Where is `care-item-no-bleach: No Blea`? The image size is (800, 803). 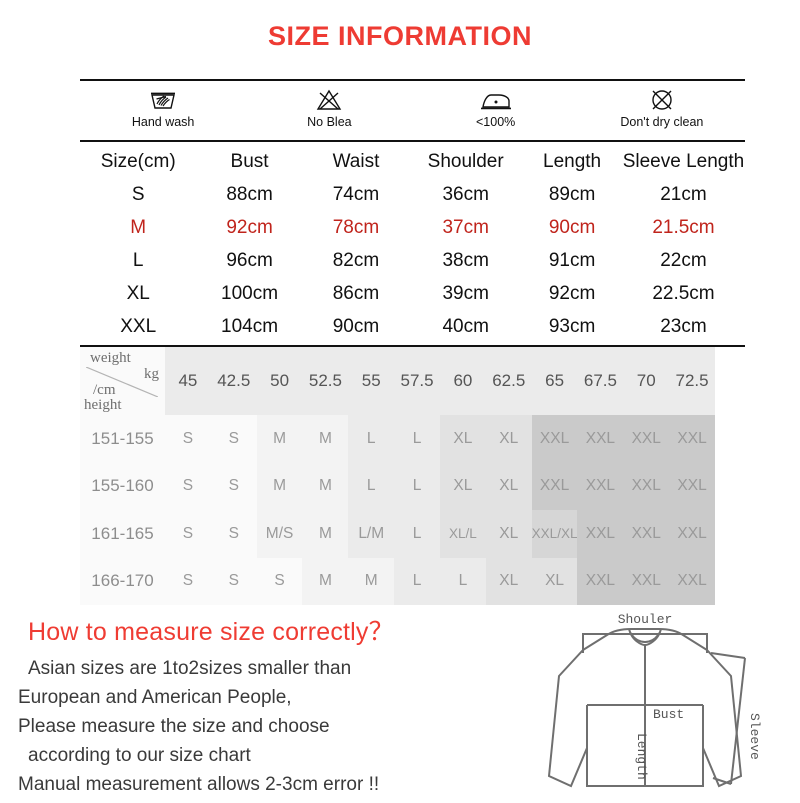 care-item-no-bleach: No Blea is located at coordinates (329, 107).